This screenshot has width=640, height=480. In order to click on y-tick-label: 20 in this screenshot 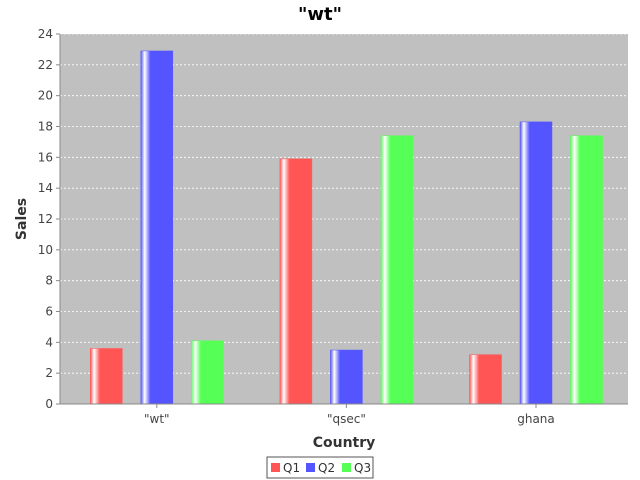, I will do `click(45, 96)`.